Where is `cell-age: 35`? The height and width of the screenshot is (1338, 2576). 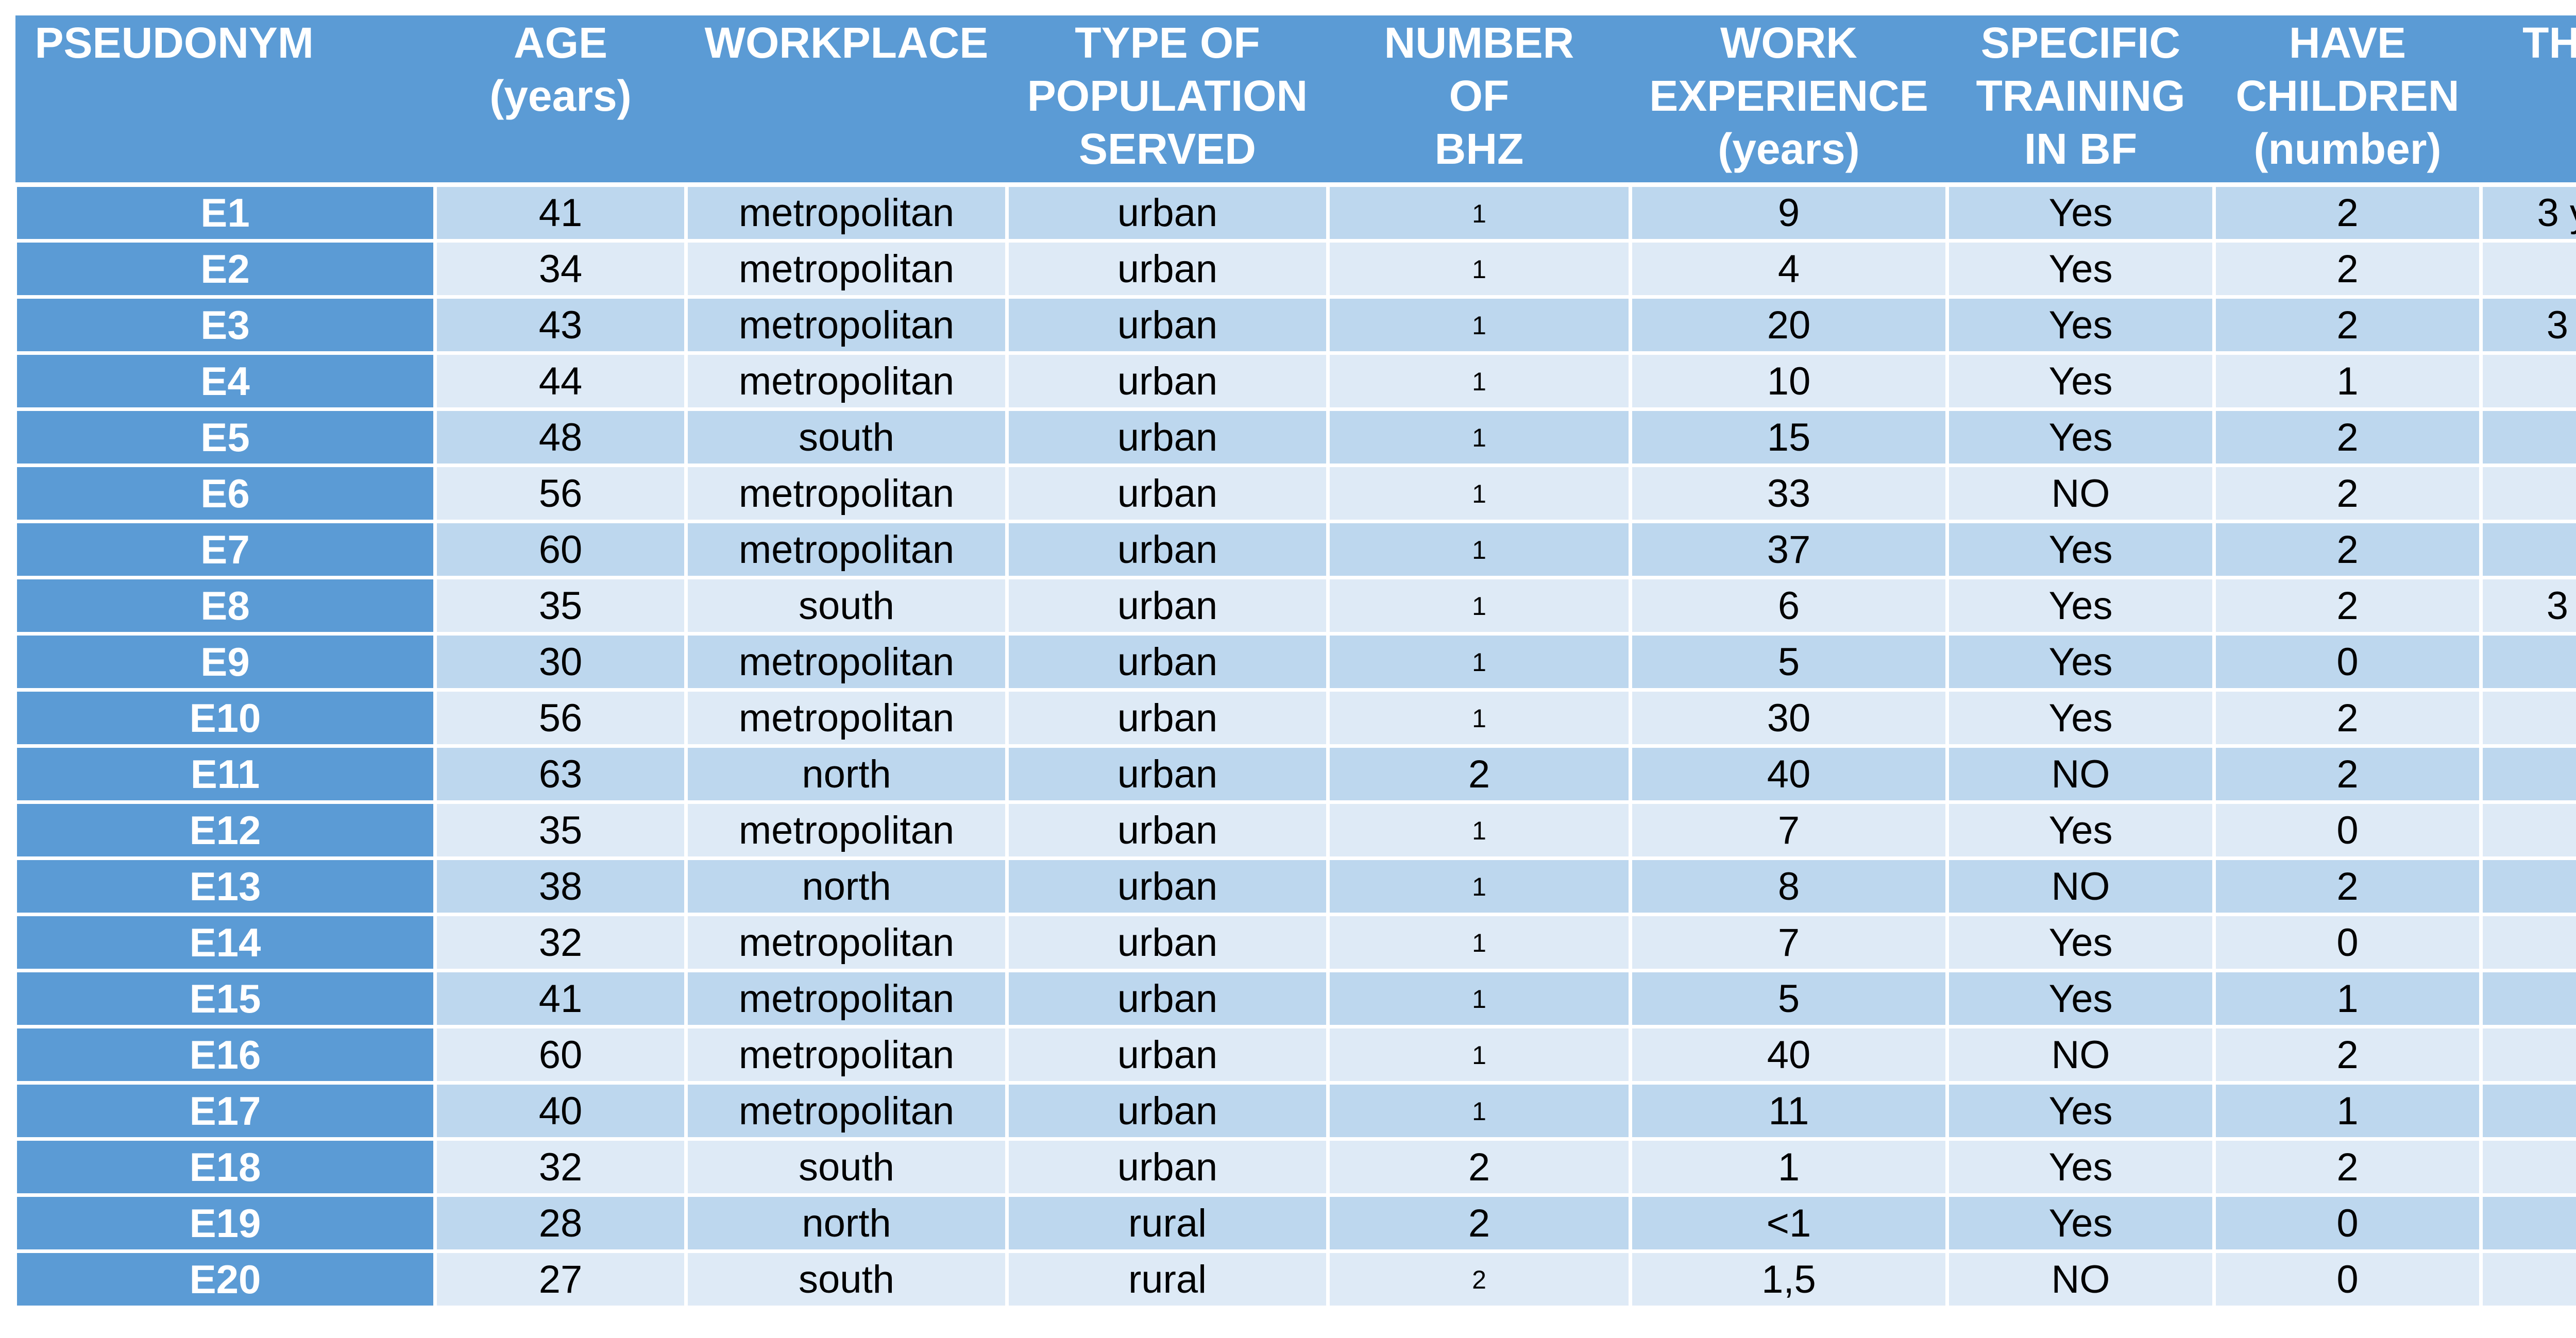 cell-age: 35 is located at coordinates (560, 606).